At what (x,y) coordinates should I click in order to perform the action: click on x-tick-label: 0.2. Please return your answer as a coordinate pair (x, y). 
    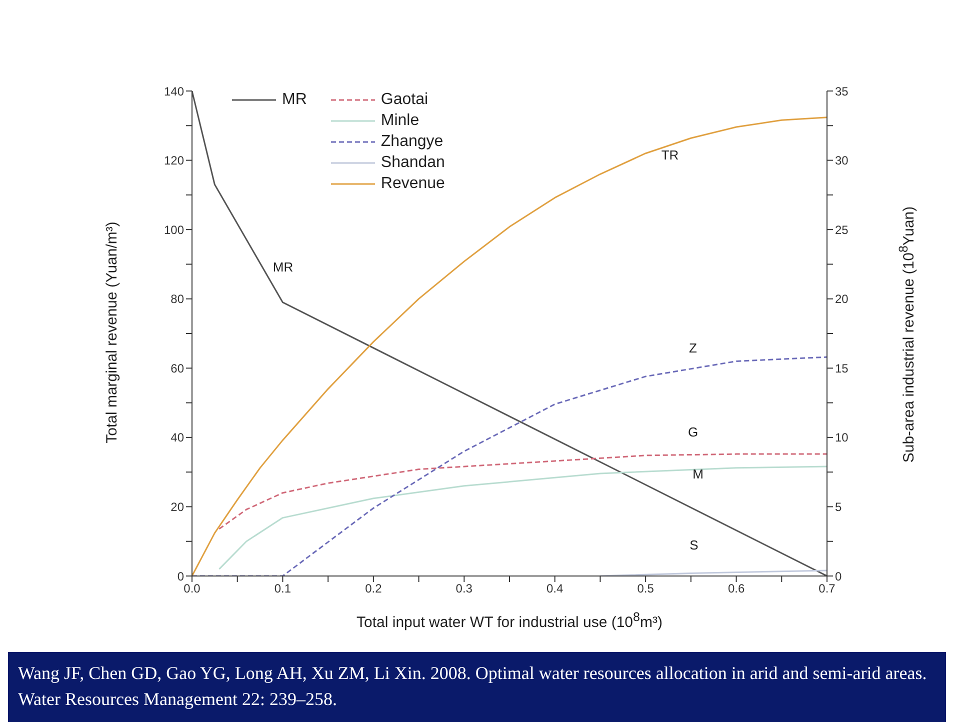
    Looking at the image, I should click on (373, 589).